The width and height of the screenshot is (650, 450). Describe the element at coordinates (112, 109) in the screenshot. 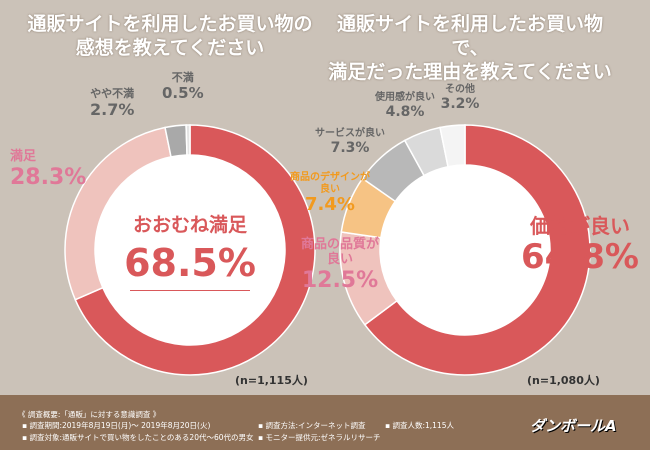

I see `label-slightly-dissatisfied-value: 2.7%` at that location.